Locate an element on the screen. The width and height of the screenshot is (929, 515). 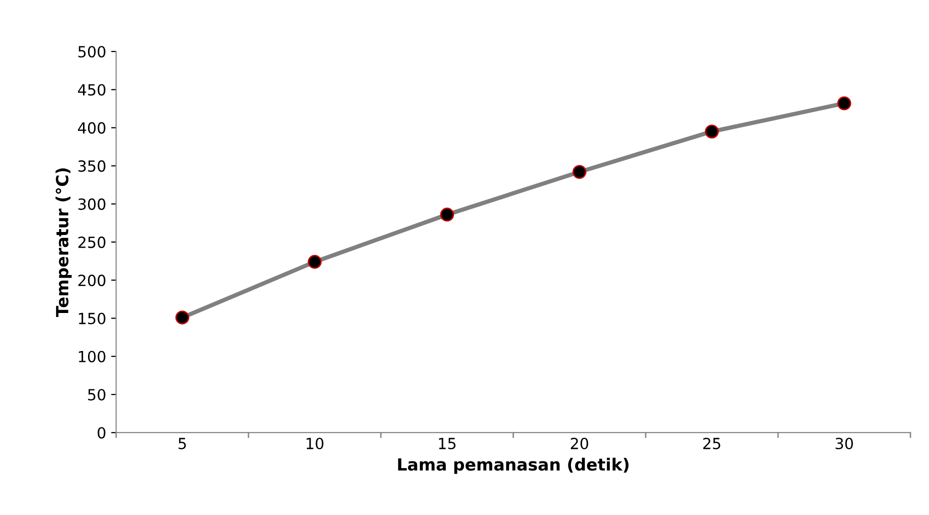
y-tick-label: 500 is located at coordinates (92, 52).